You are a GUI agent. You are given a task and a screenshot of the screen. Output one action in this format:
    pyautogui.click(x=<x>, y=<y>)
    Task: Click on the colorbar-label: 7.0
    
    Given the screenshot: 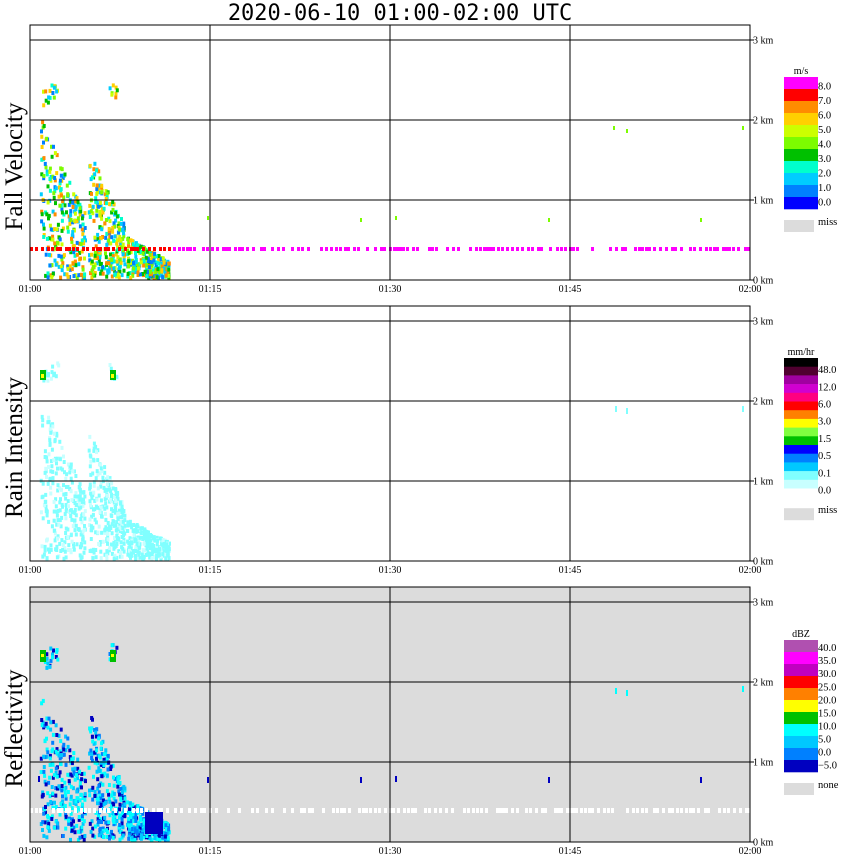 What is the action you would take?
    pyautogui.click(x=824, y=101)
    